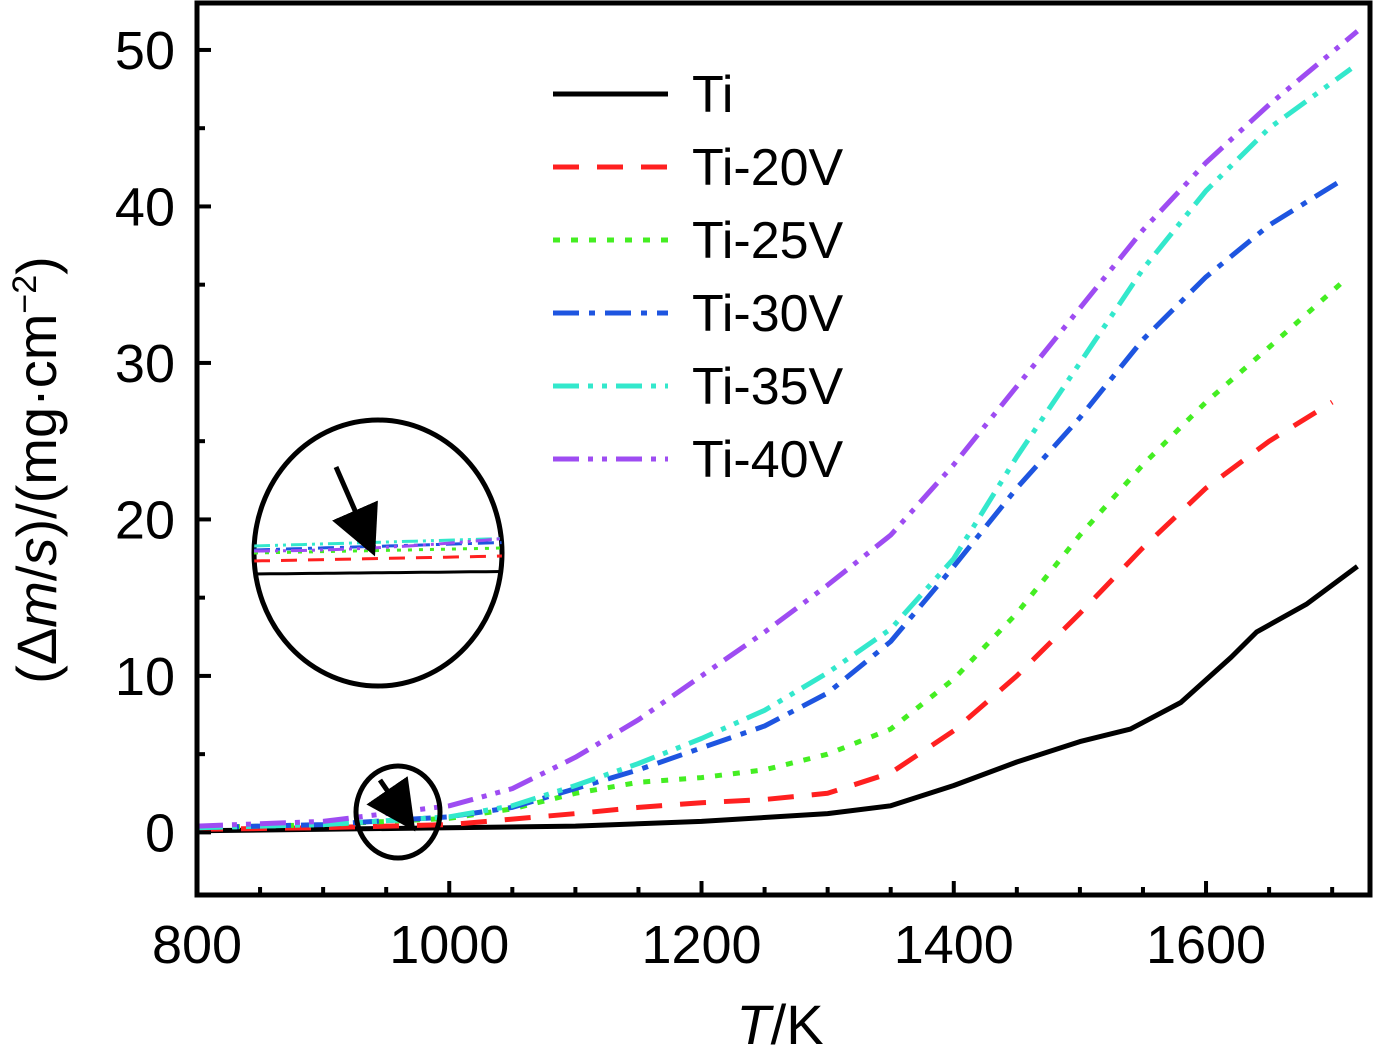 This screenshot has width=1378, height=1047. I want to click on y-tick-label: 30, so click(145, 364).